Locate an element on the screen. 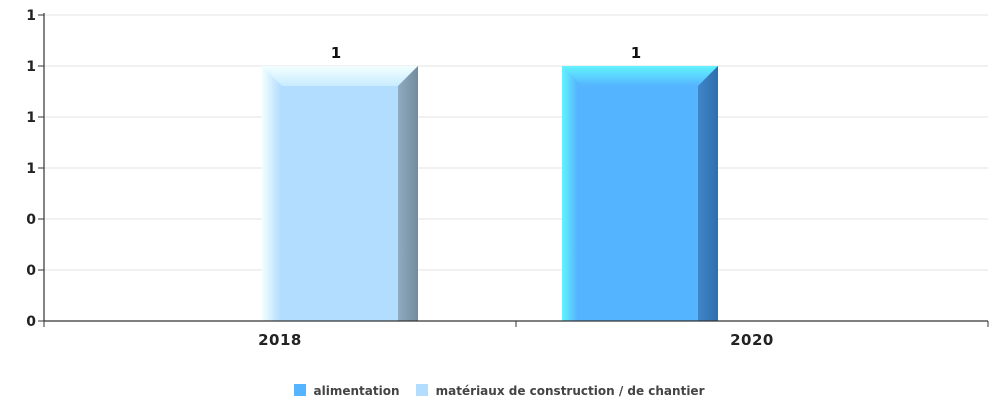  legend-swatch-materiaux is located at coordinates (421, 390).